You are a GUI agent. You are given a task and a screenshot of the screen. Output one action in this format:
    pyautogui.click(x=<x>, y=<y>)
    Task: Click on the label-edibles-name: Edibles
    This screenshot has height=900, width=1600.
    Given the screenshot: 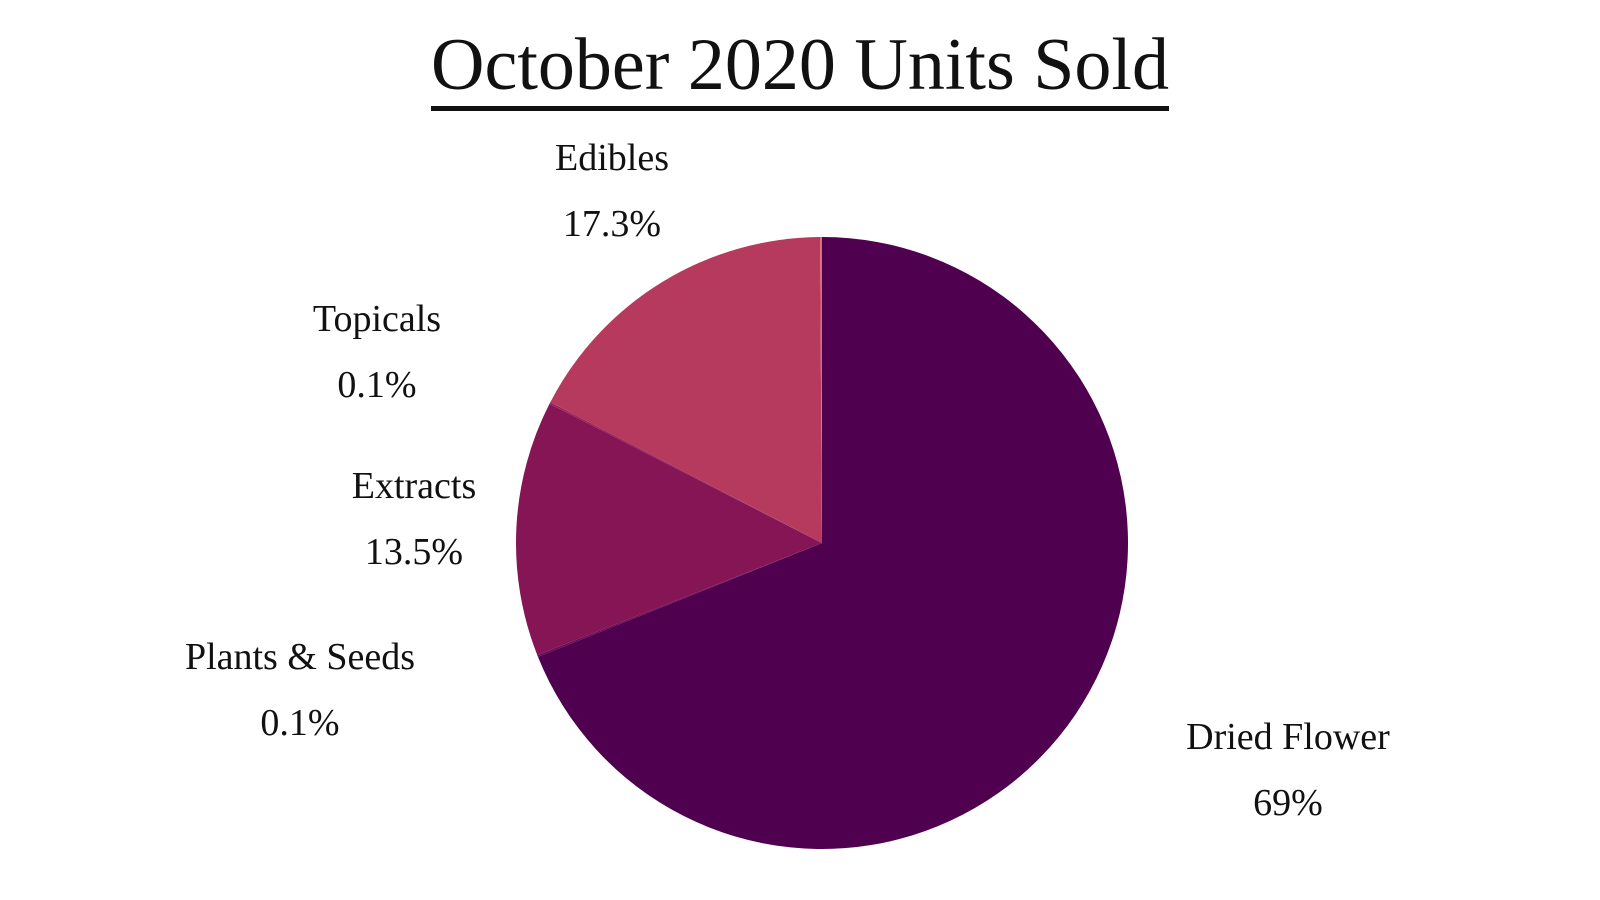 What is the action you would take?
    pyautogui.click(x=612, y=158)
    